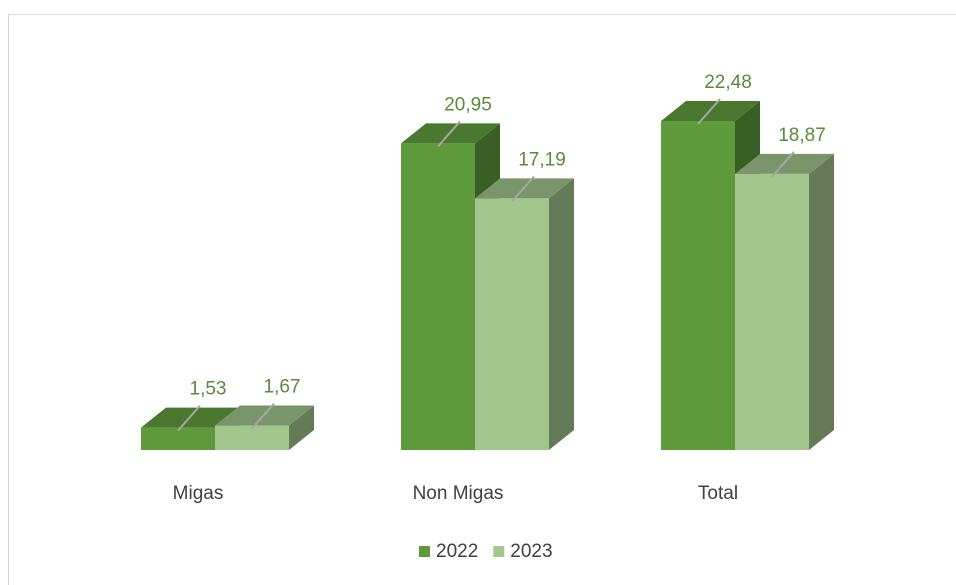  I want to click on x-tick-label: Non Migas, so click(458, 493).